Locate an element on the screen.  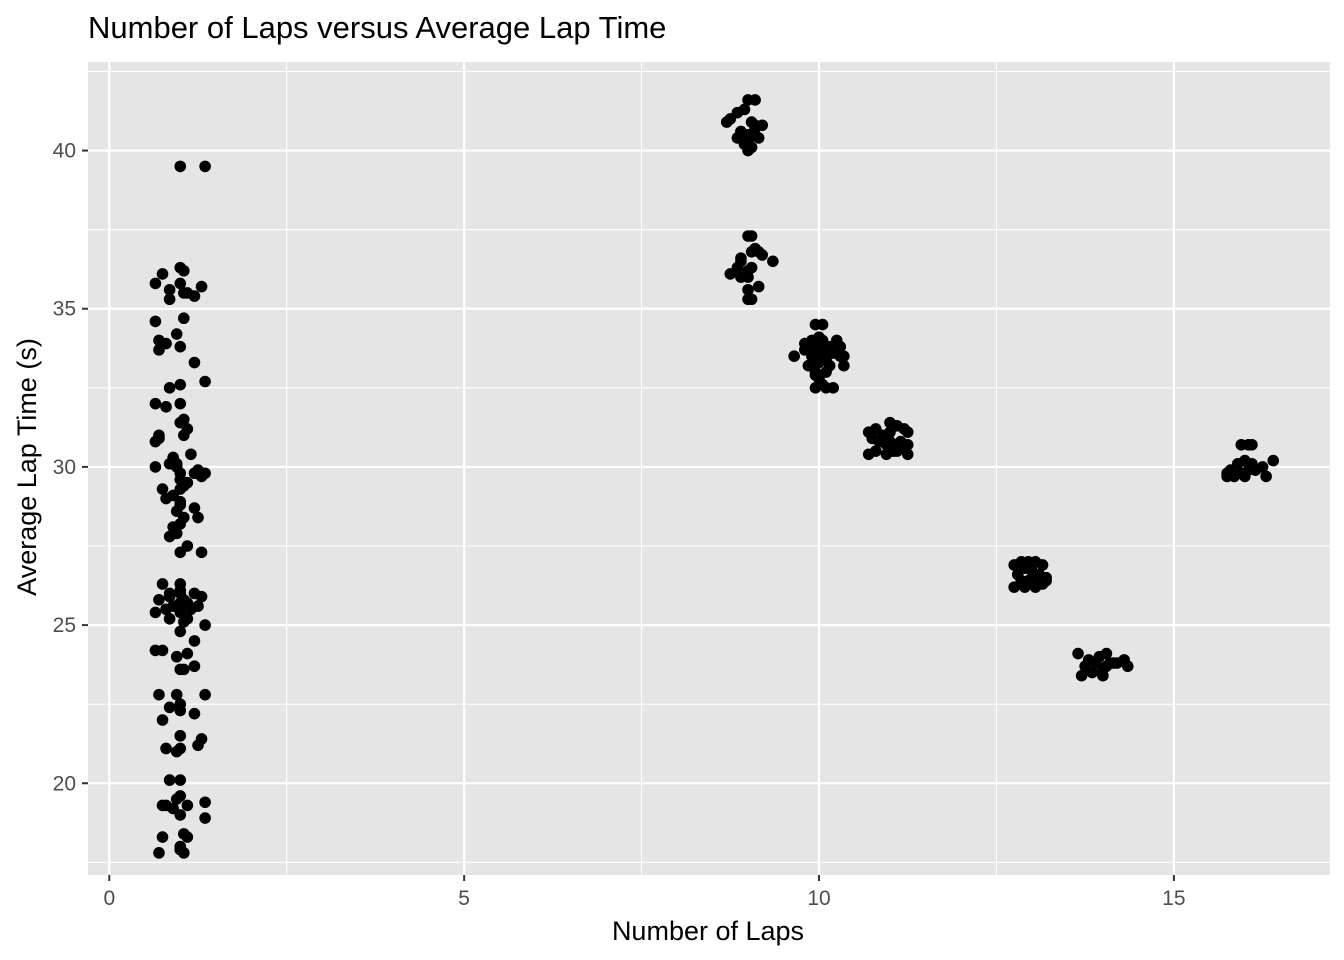
y-tick-label: 35 is located at coordinates (64, 309).